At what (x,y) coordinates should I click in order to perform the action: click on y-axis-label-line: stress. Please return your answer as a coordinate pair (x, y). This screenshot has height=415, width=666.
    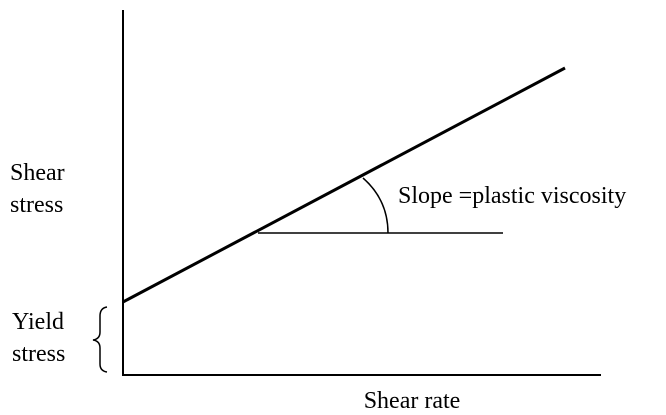
    Looking at the image, I should click on (36, 205).